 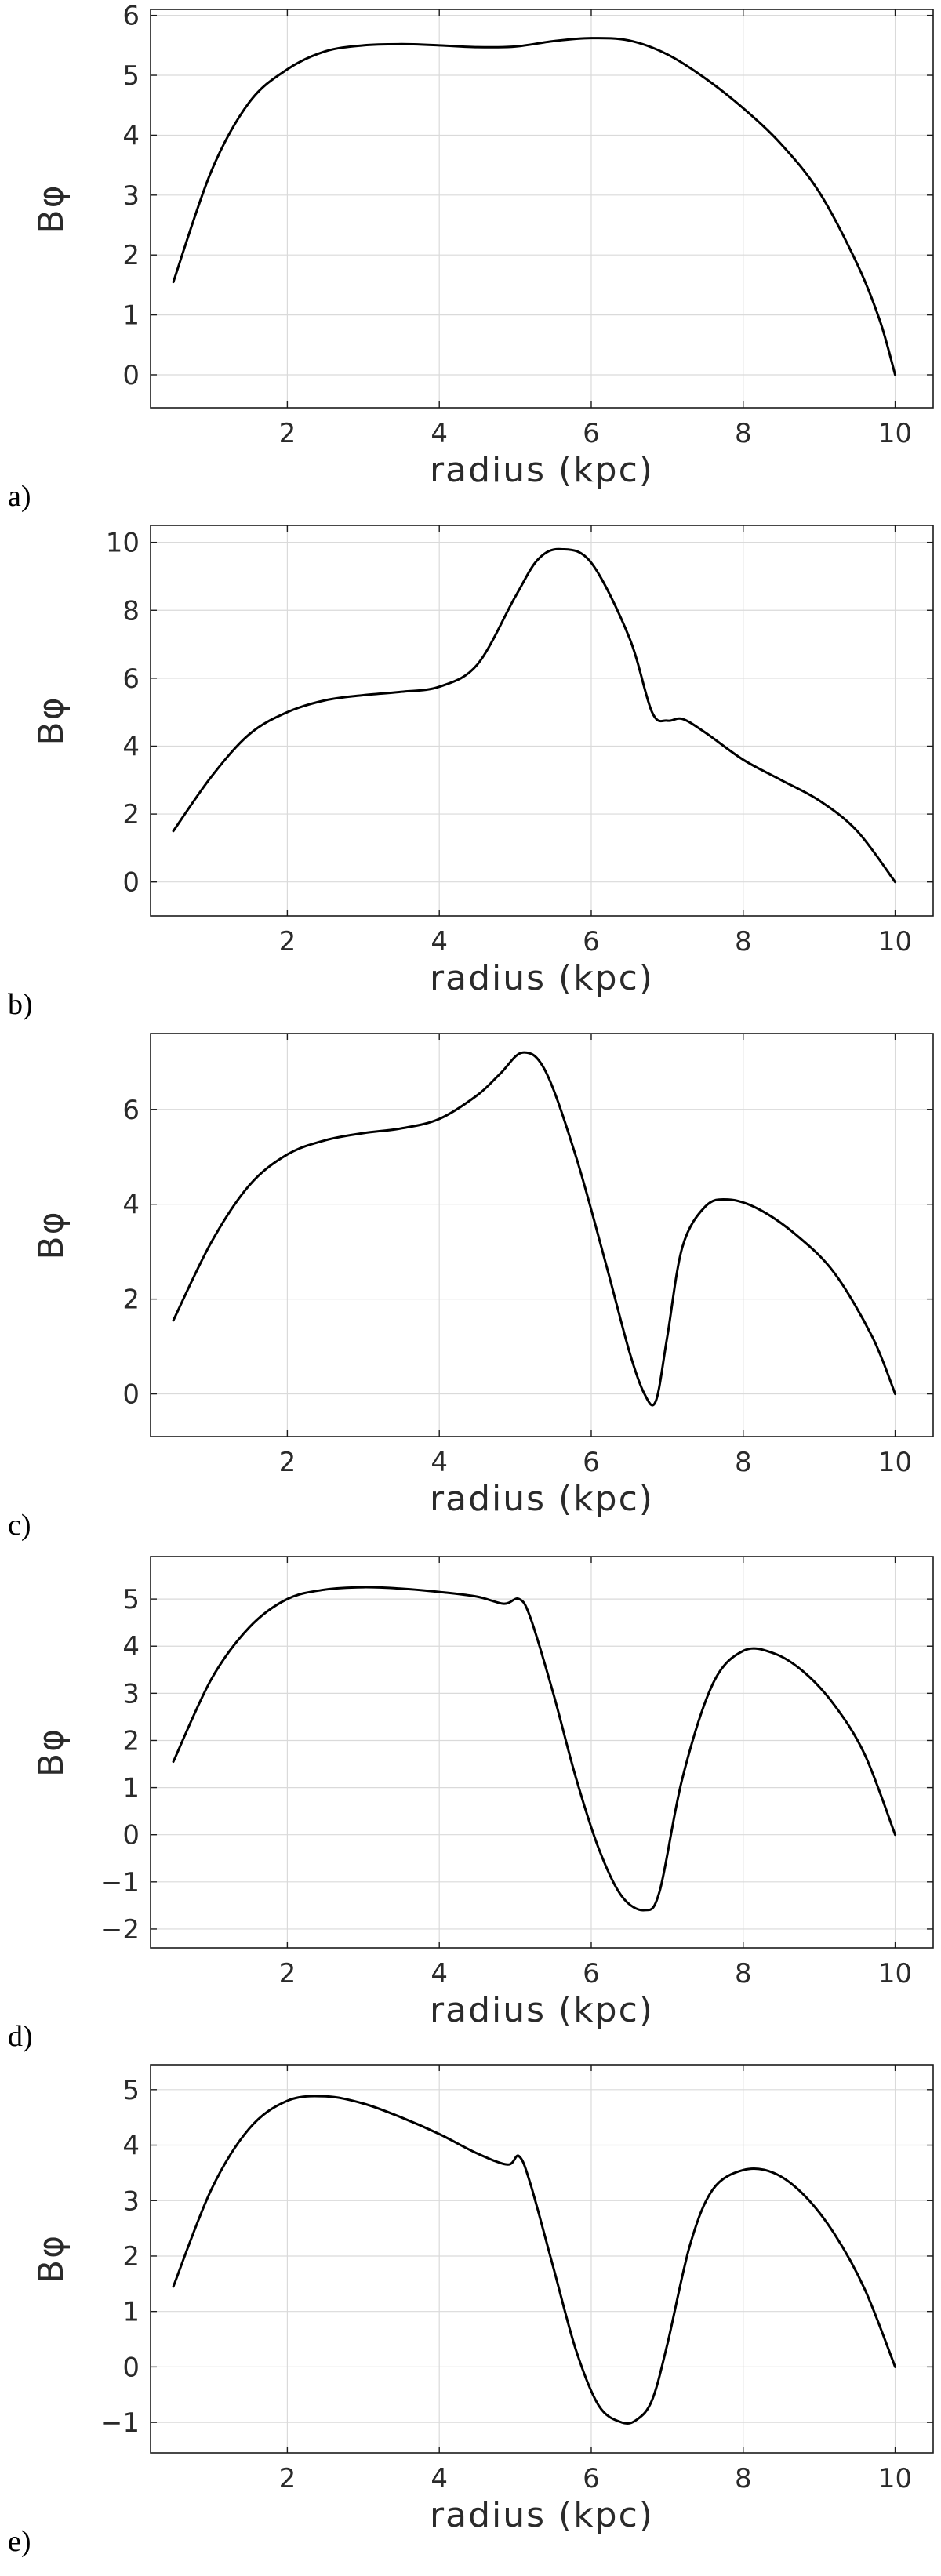 What do you see at coordinates (20, 2036) in the screenshot?
I see `panel-label: d)` at bounding box center [20, 2036].